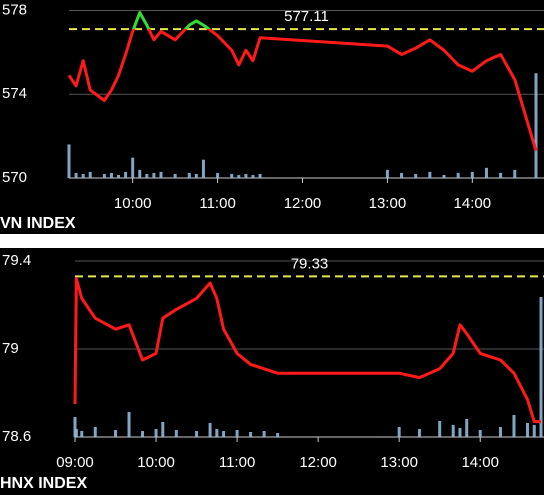  I want to click on chart-title: HNX INDEX, so click(43, 483).